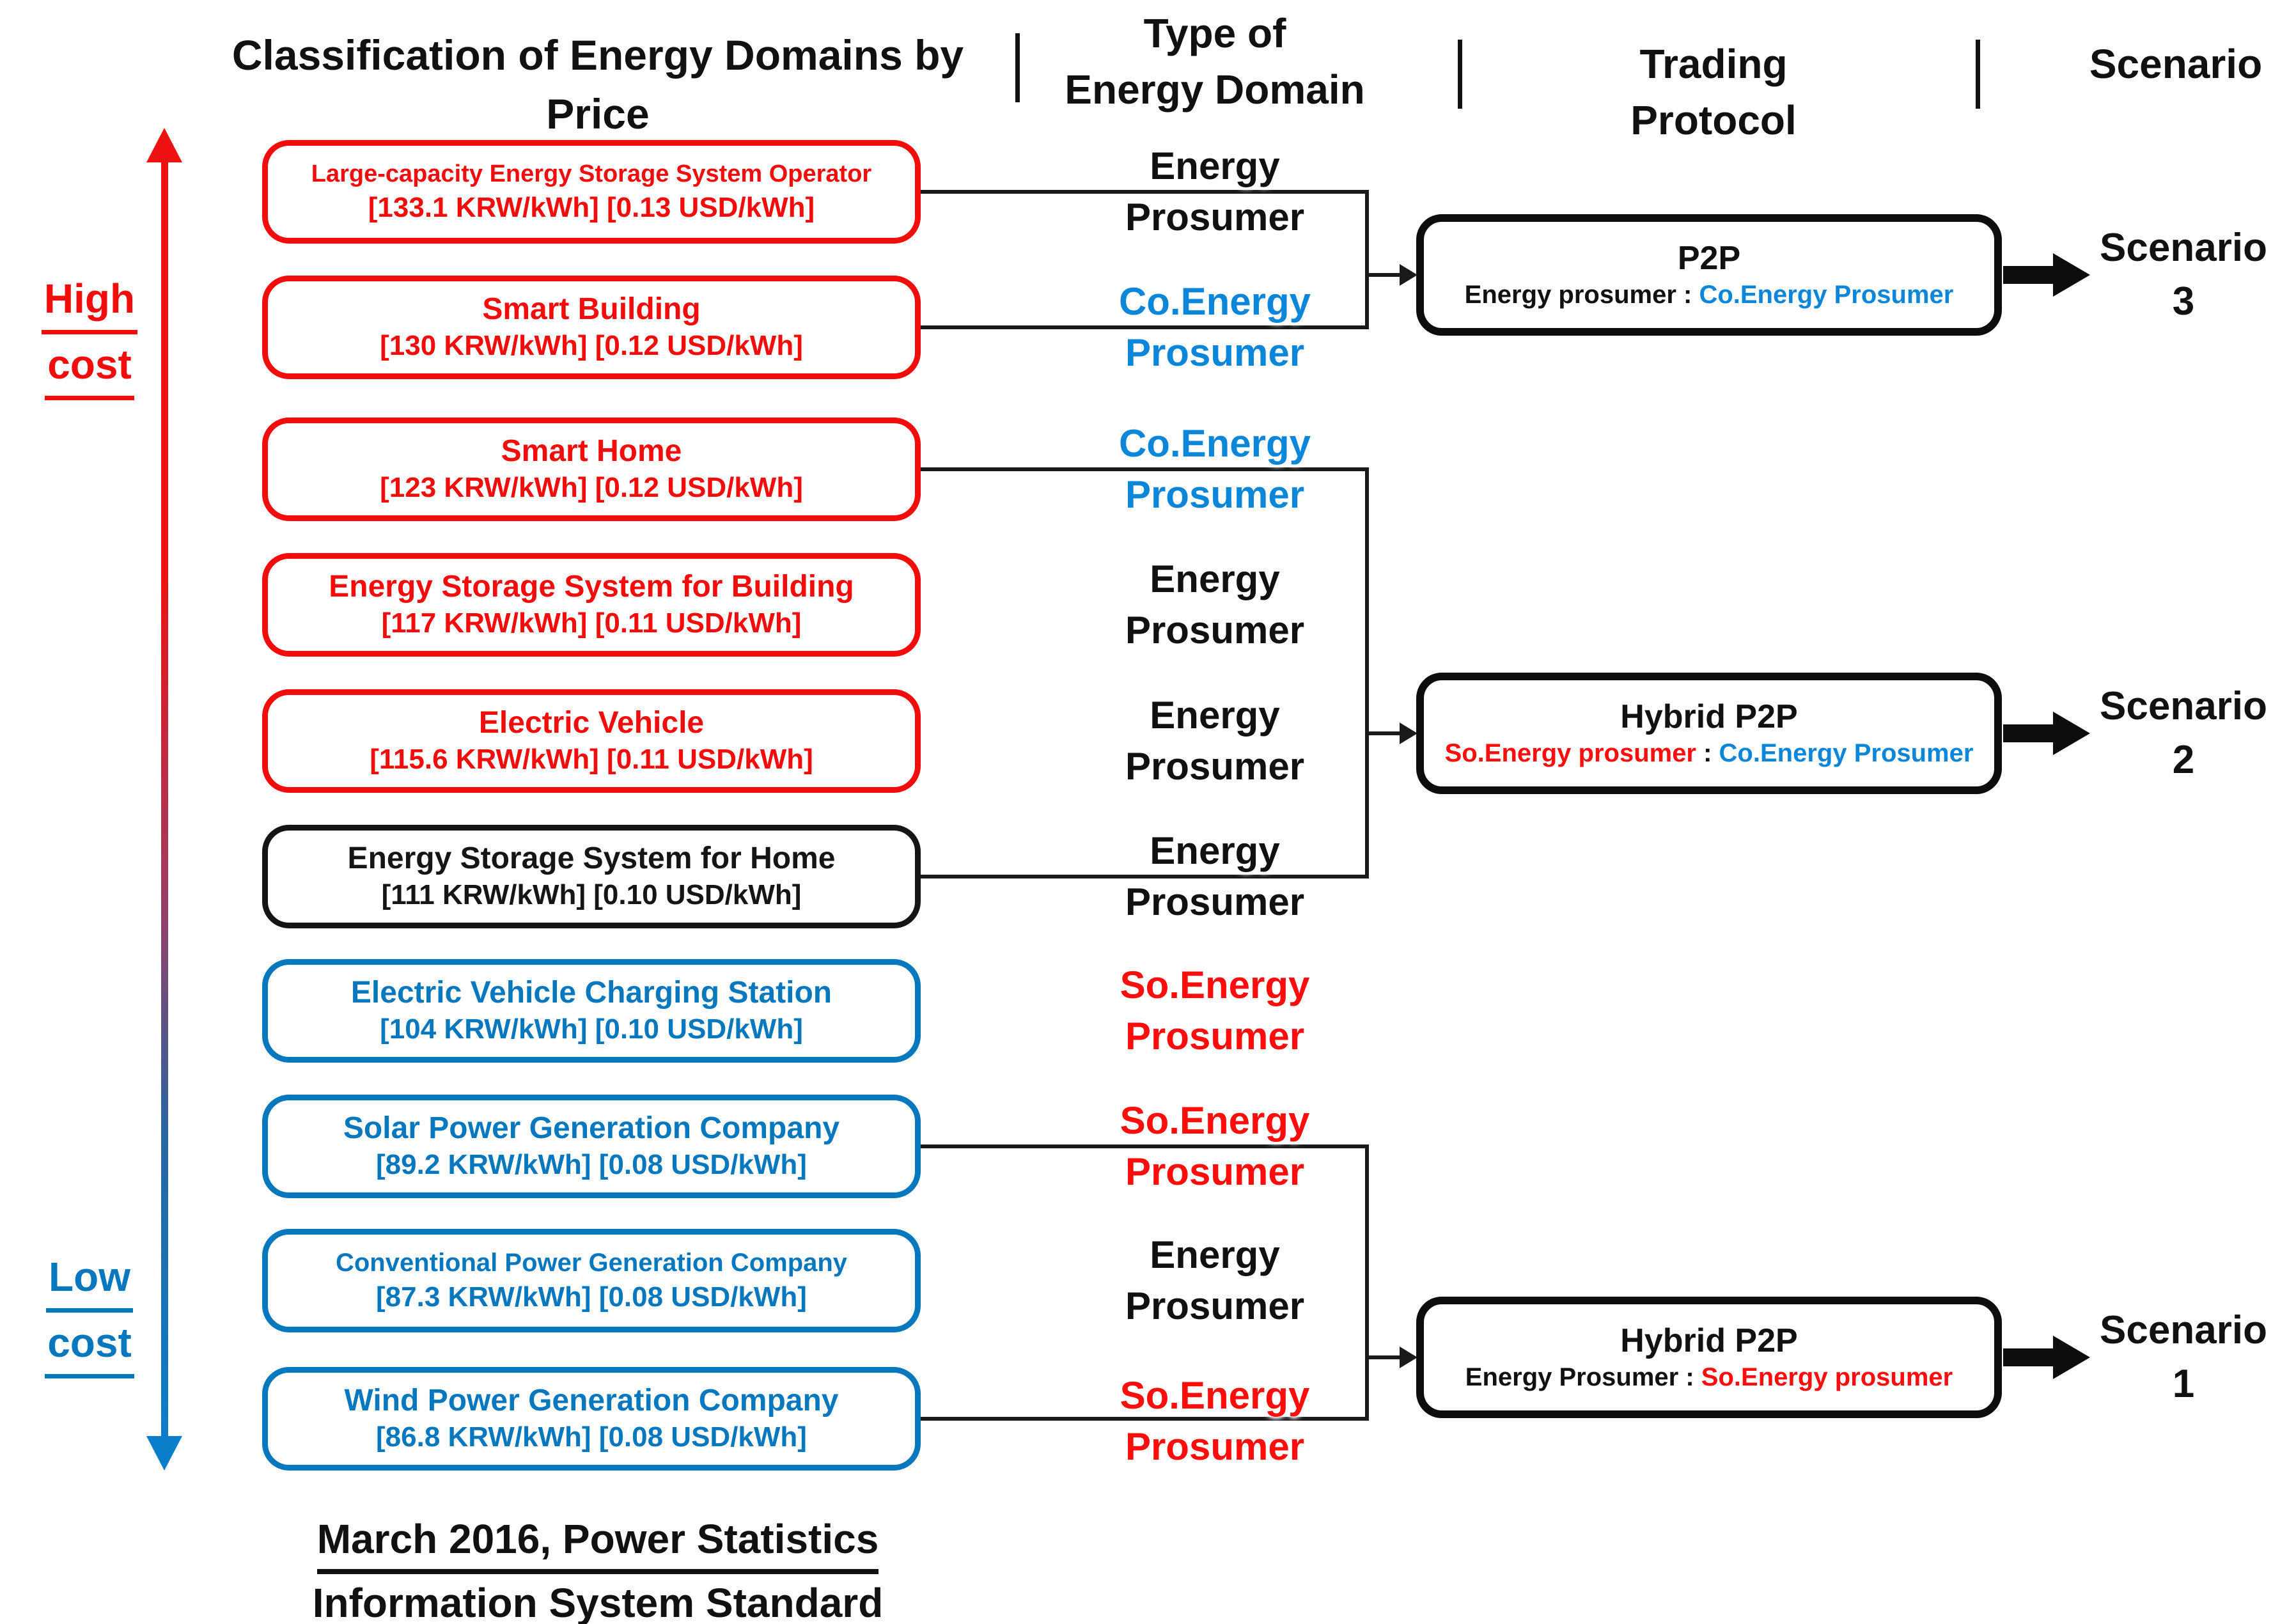 This screenshot has width=2280, height=1624. I want to click on connector-large-ess-operator, so click(1145, 192).